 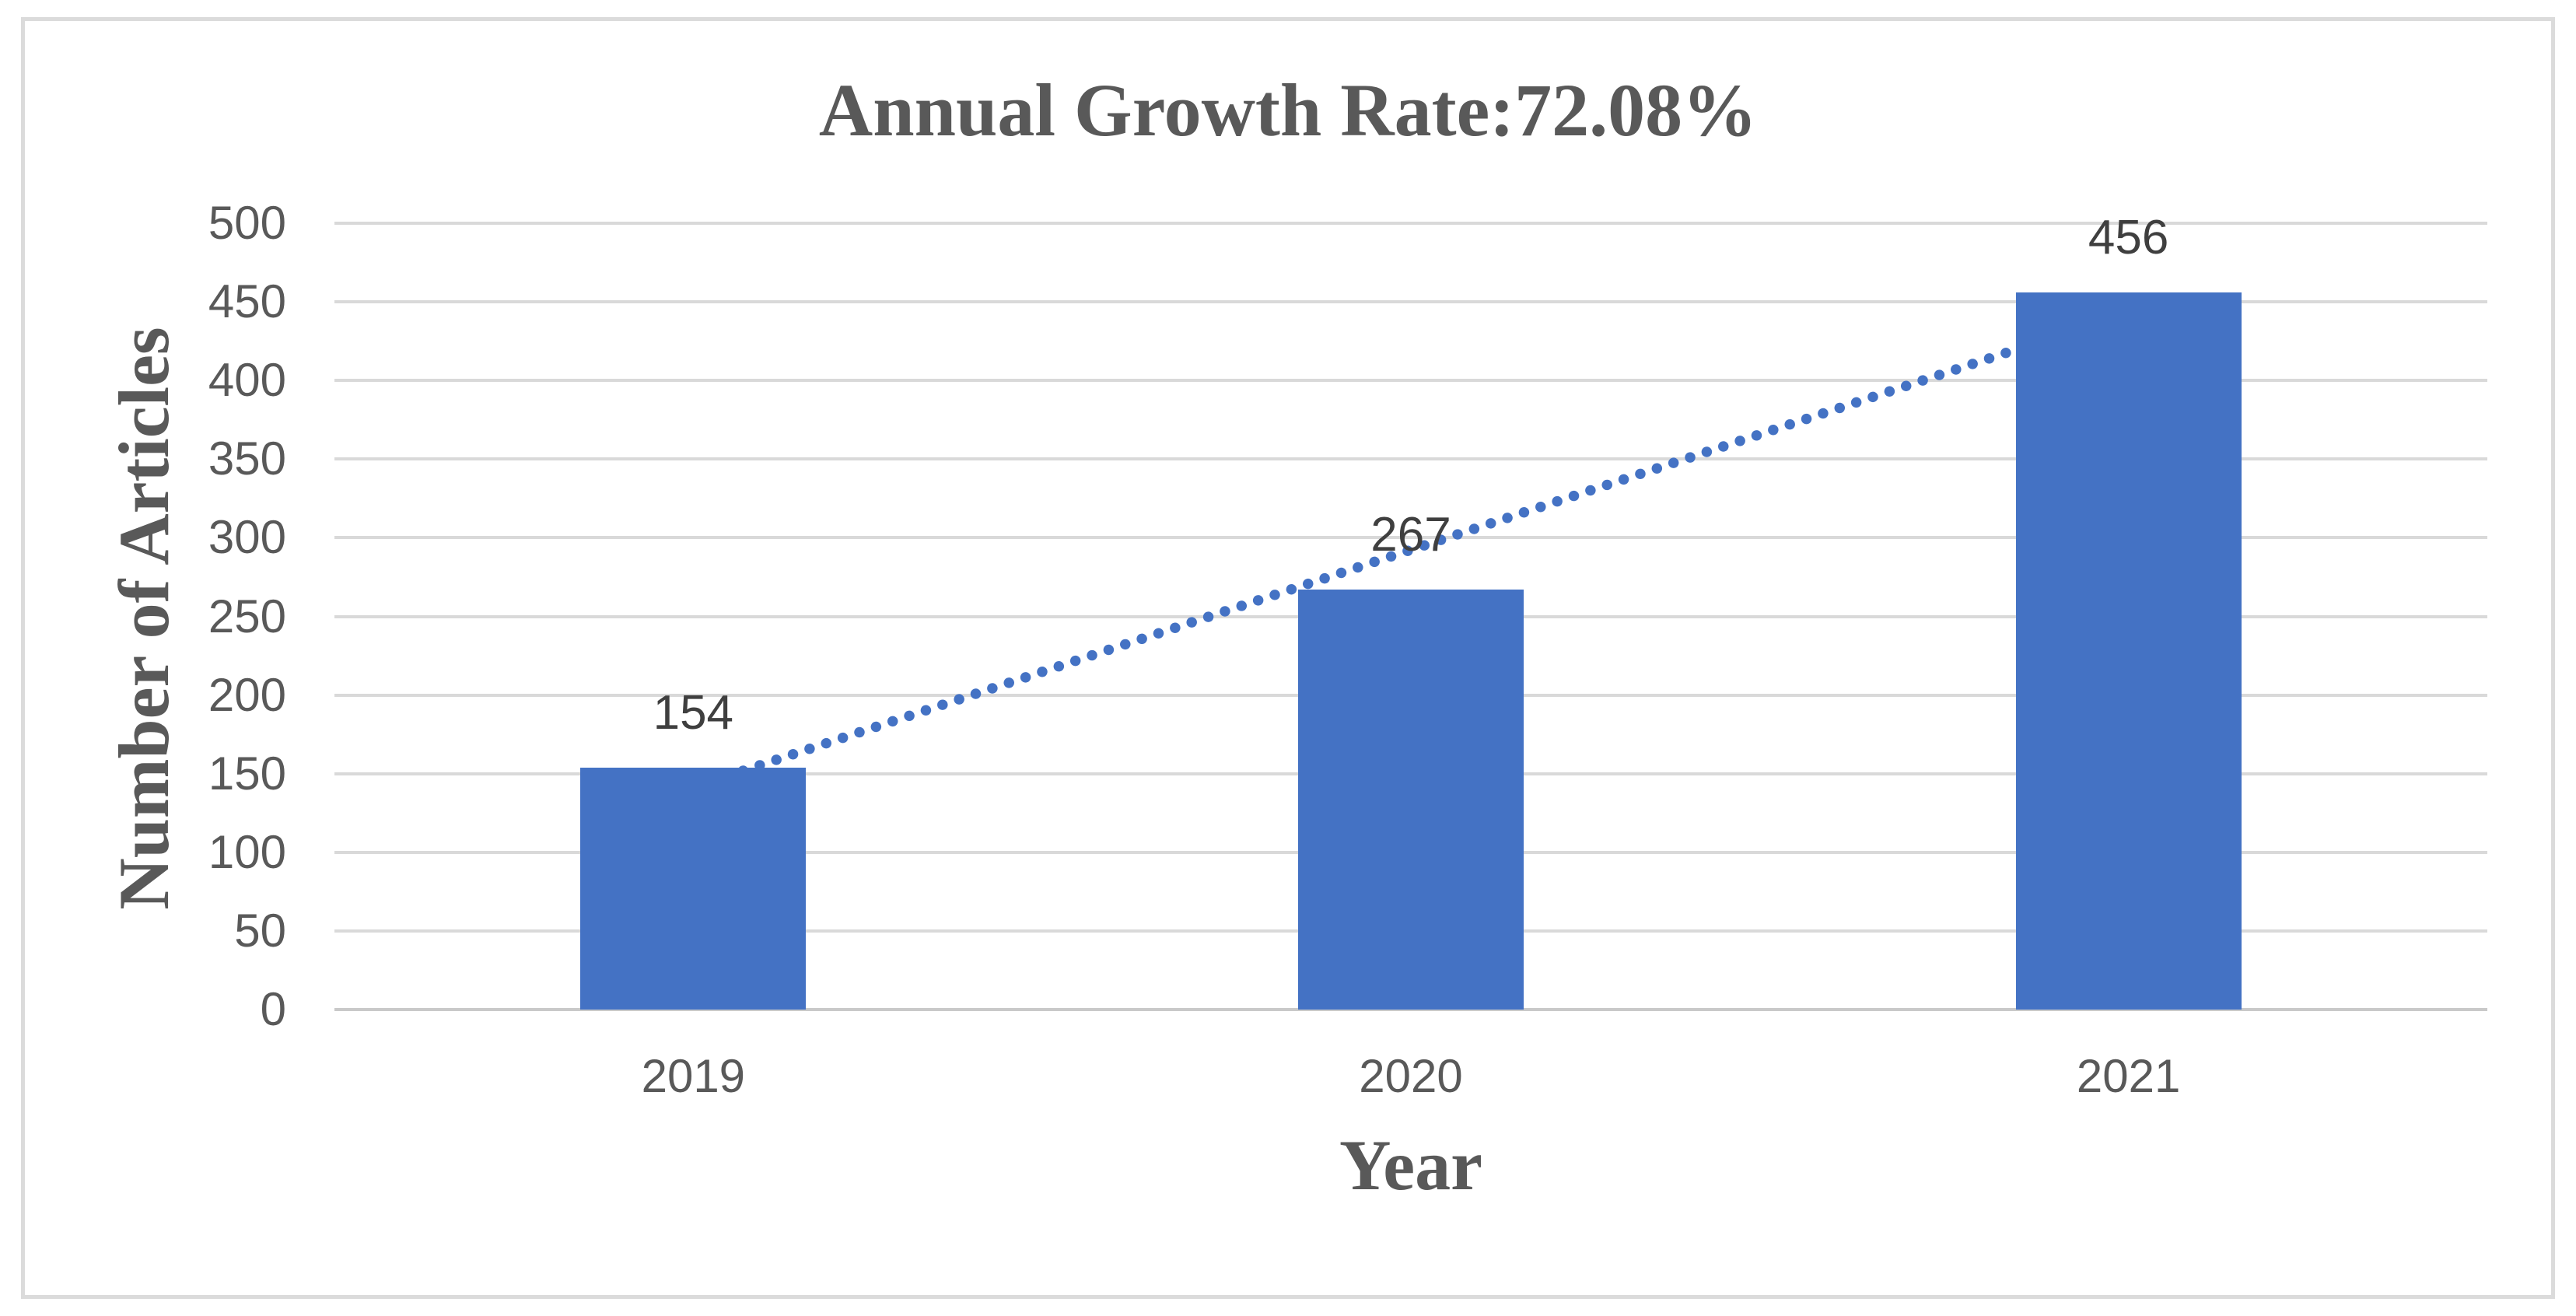 I want to click on chart-title: Annual Growth Rate:72.08%, so click(x=1288, y=110).